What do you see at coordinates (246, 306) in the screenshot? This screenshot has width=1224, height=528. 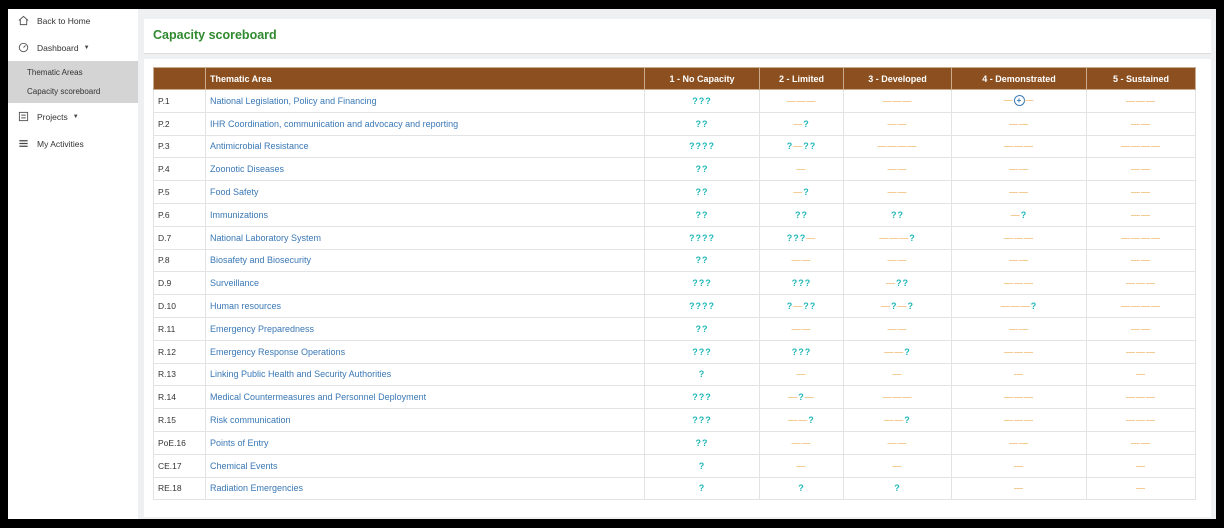 I see `thematic-area-link: Human resources` at bounding box center [246, 306].